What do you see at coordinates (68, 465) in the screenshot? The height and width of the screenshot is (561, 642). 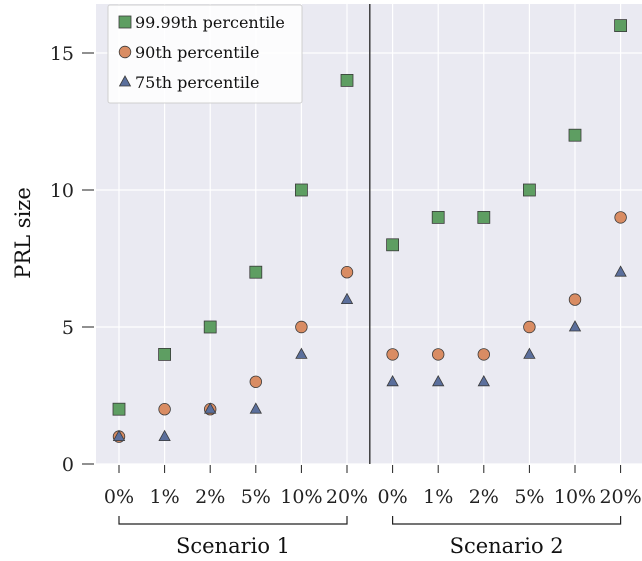 I see `y-tick-label: 0` at bounding box center [68, 465].